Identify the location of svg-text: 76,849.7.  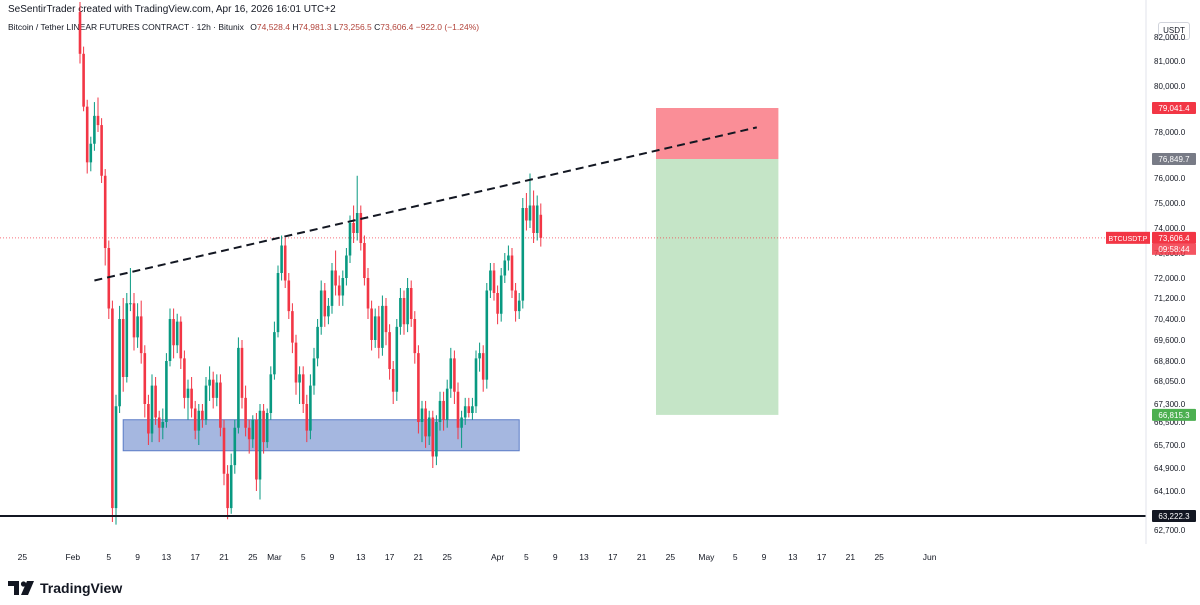
(1174, 159).